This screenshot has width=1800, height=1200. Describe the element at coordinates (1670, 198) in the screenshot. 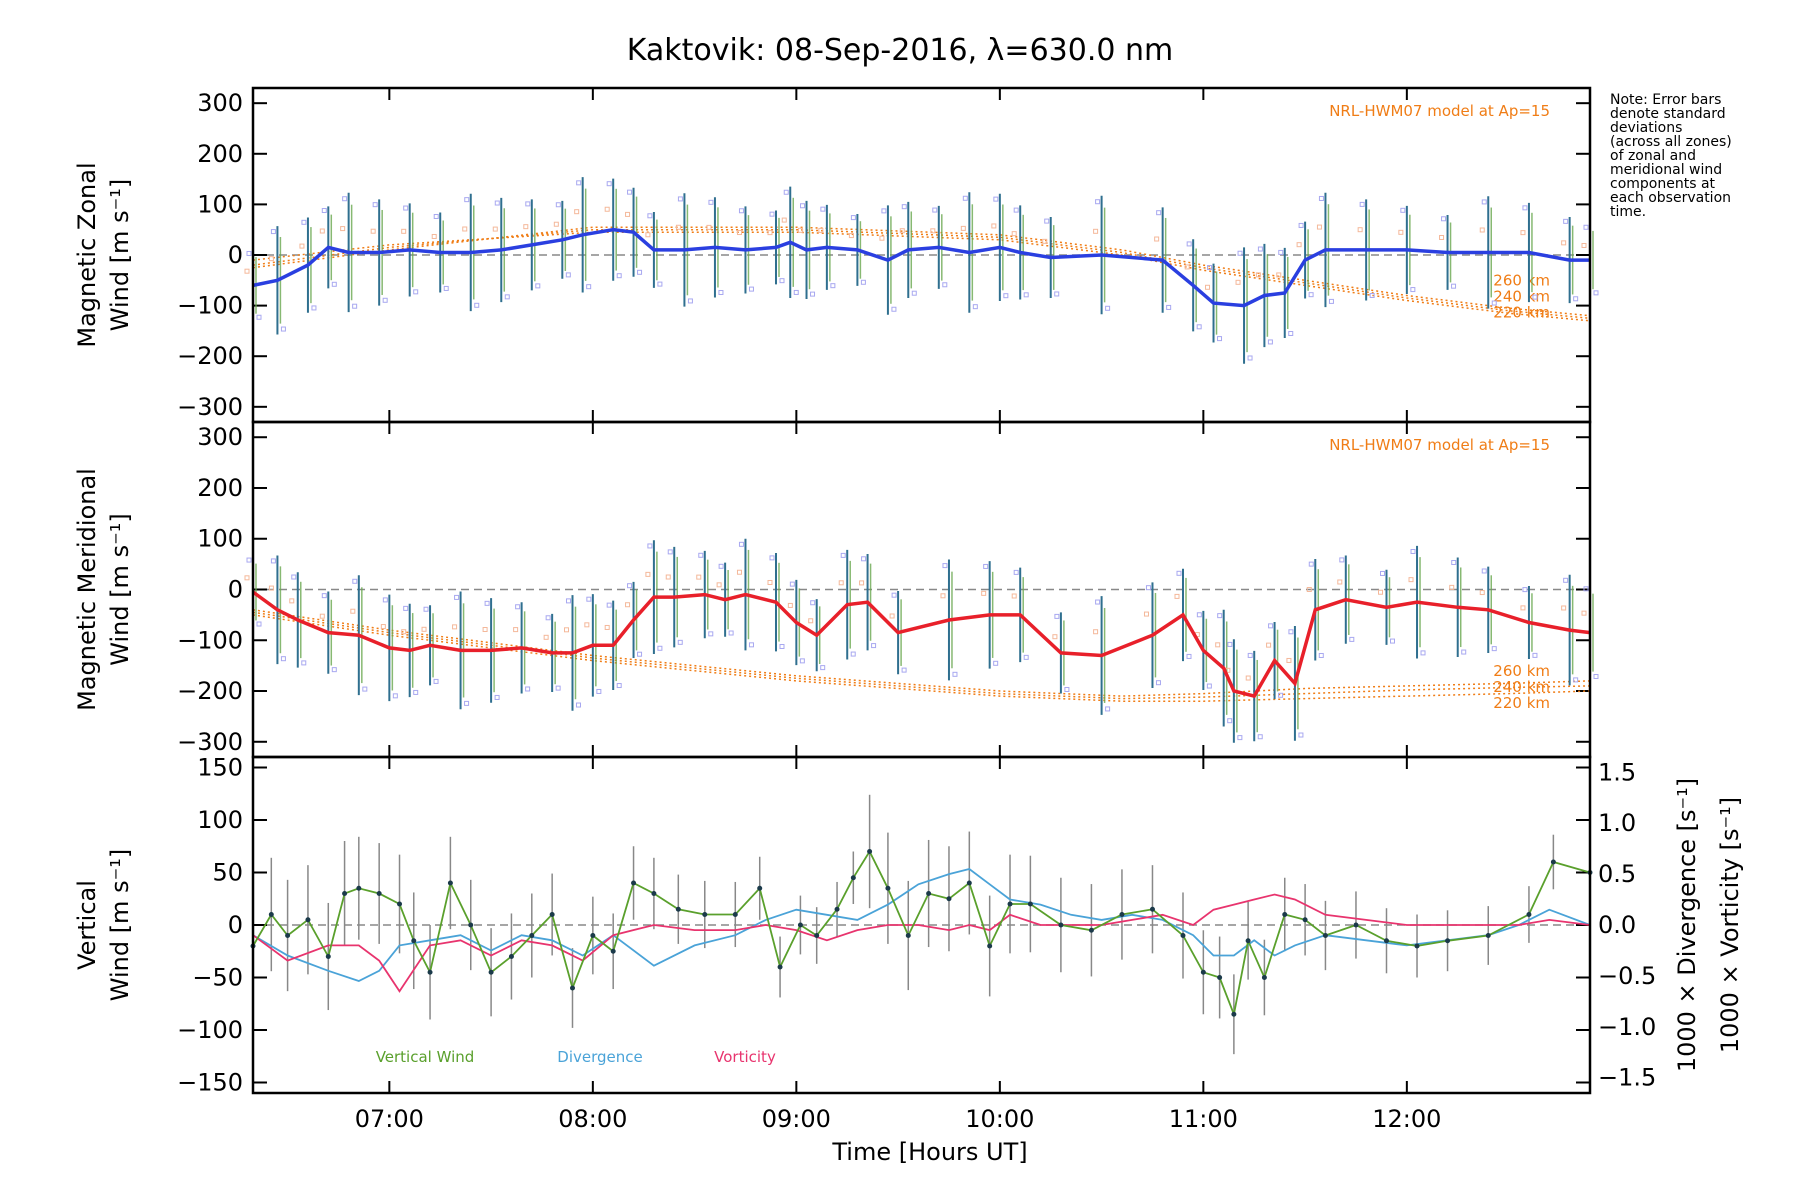

I see `note-line: each observation` at that location.